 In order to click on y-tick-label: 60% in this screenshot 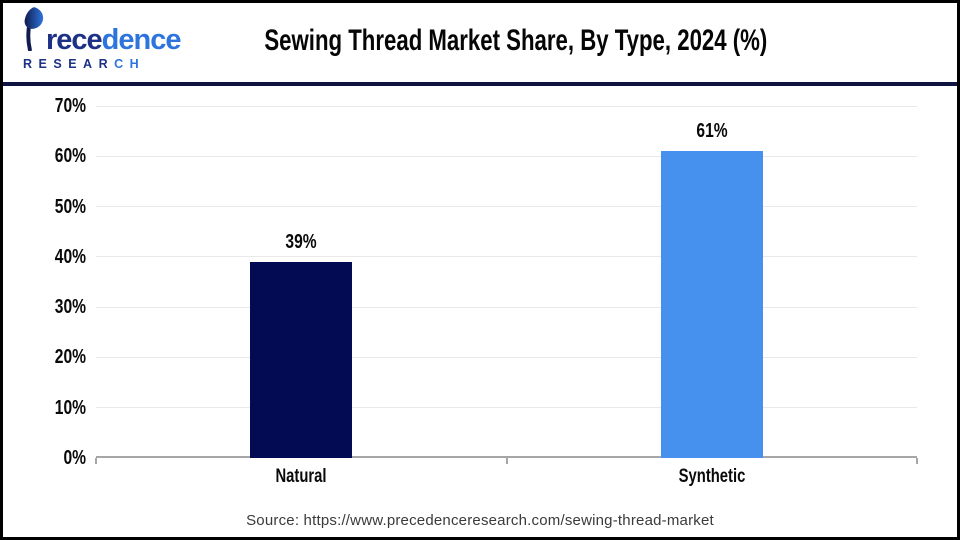, I will do `click(70, 156)`.